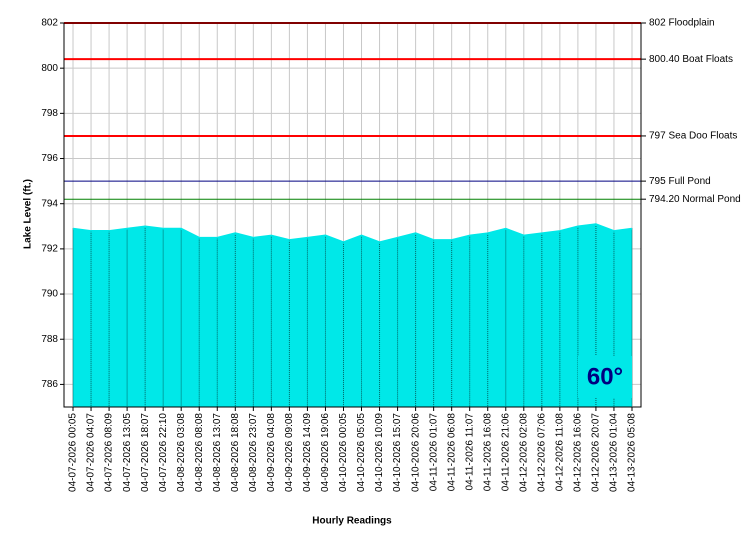 This screenshot has width=750, height=550. What do you see at coordinates (49, 339) in the screenshot?
I see `y-tick-label: 788` at bounding box center [49, 339].